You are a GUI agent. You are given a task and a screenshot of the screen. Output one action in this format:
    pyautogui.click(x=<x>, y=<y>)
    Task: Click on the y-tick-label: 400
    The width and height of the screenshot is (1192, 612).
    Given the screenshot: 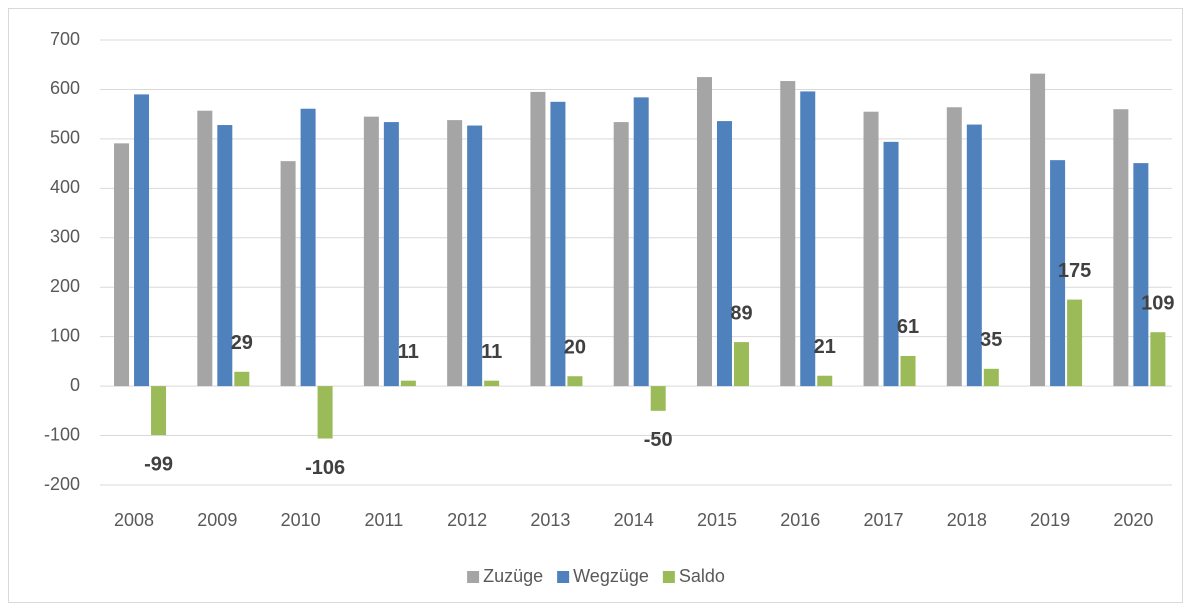 What is the action you would take?
    pyautogui.click(x=65, y=187)
    